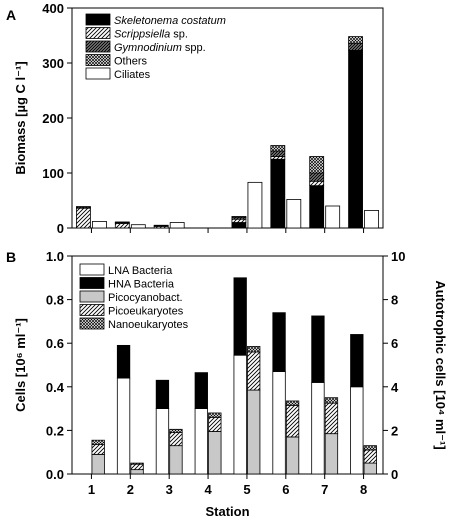 This screenshot has height=525, width=459. I want to click on legend-label: Ciliates, so click(132, 75).